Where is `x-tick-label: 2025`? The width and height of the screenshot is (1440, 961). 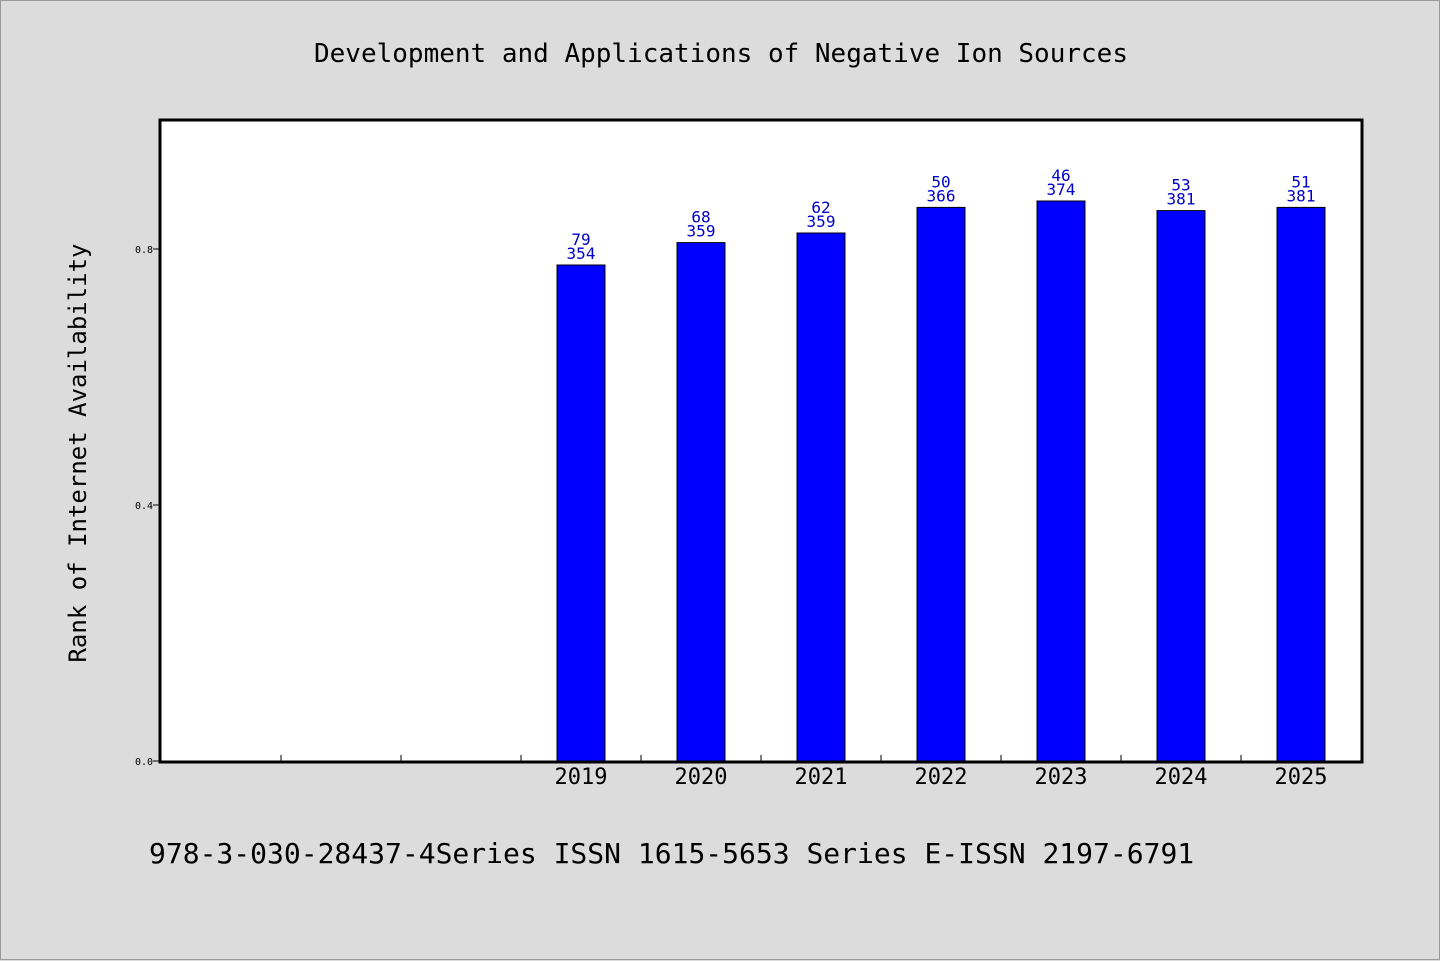
x-tick-label: 2025 is located at coordinates (1301, 777).